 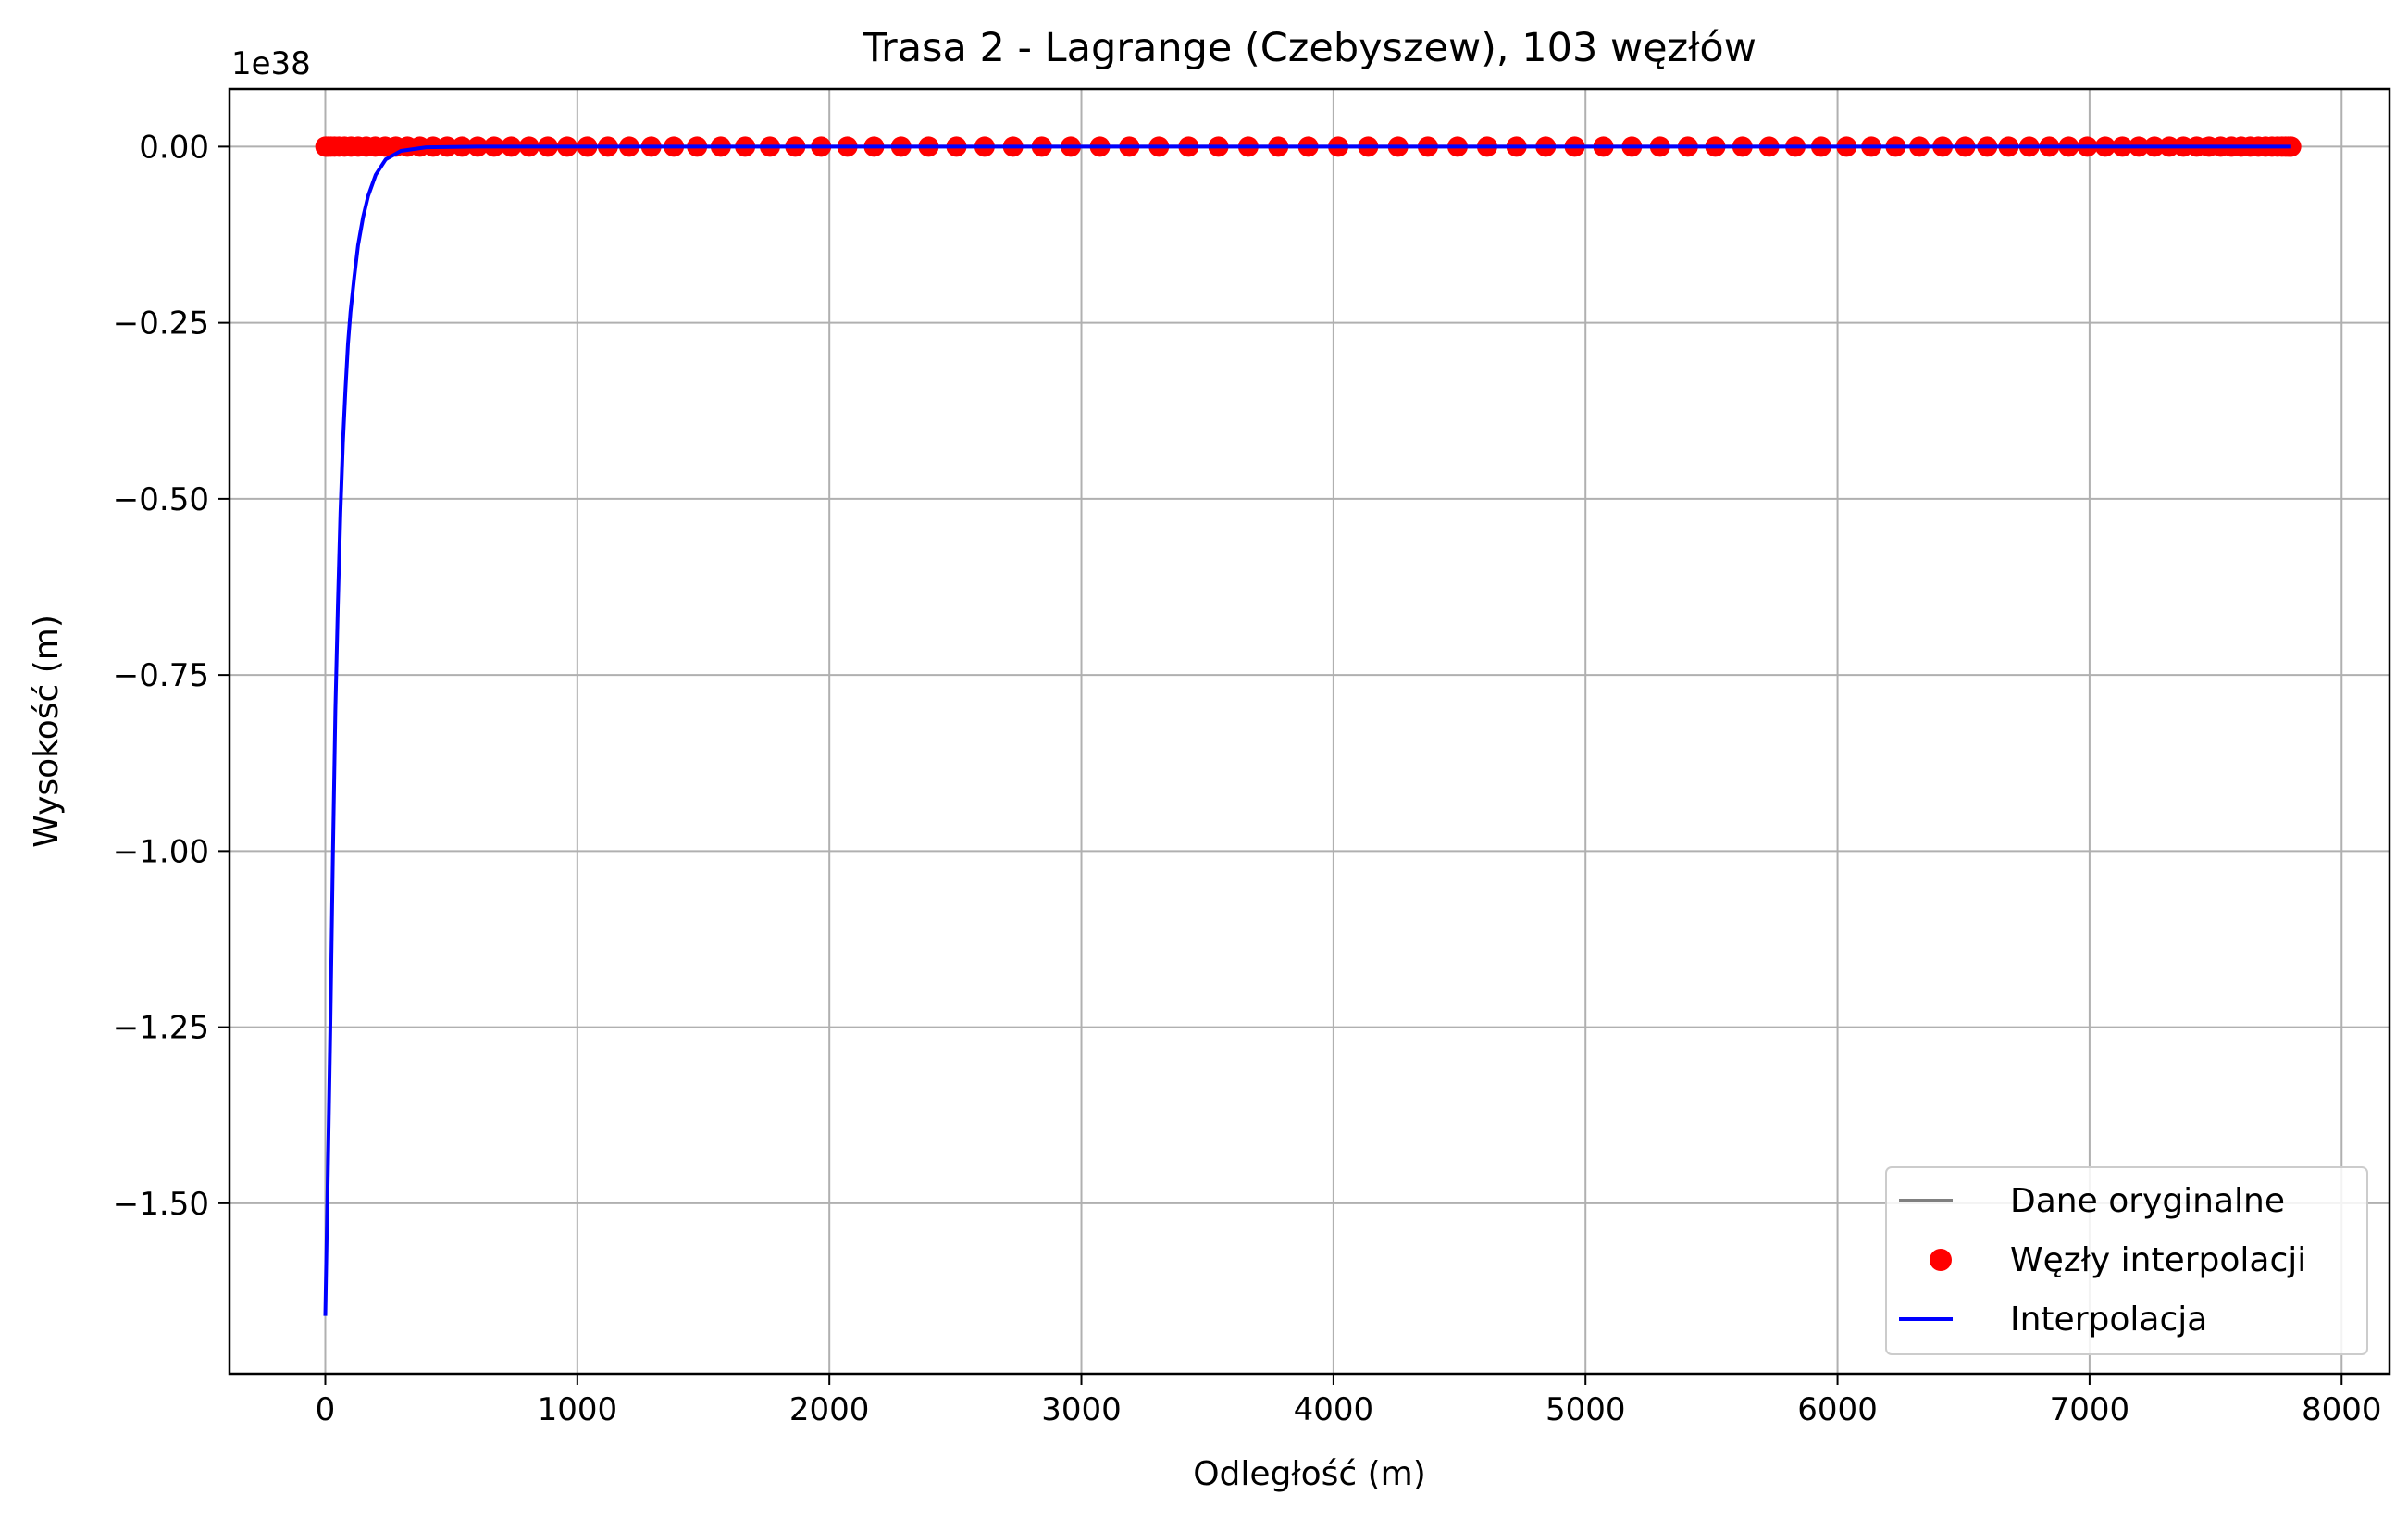 What do you see at coordinates (161, 851) in the screenshot?
I see `y-tick-label: −1.00` at bounding box center [161, 851].